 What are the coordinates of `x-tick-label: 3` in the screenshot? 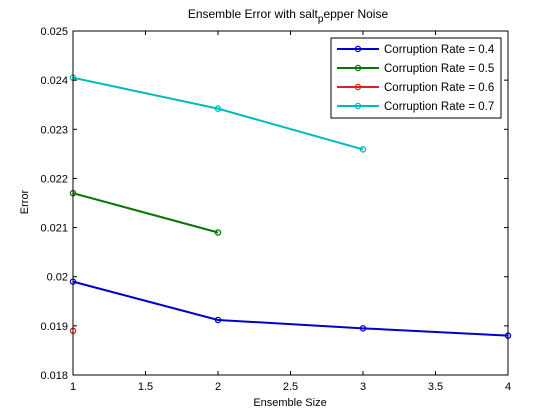 It's located at (363, 387).